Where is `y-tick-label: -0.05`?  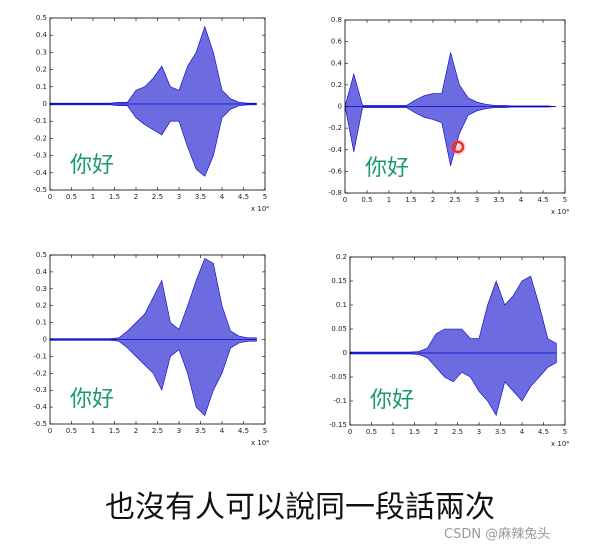 y-tick-label: -0.05 is located at coordinates (338, 377).